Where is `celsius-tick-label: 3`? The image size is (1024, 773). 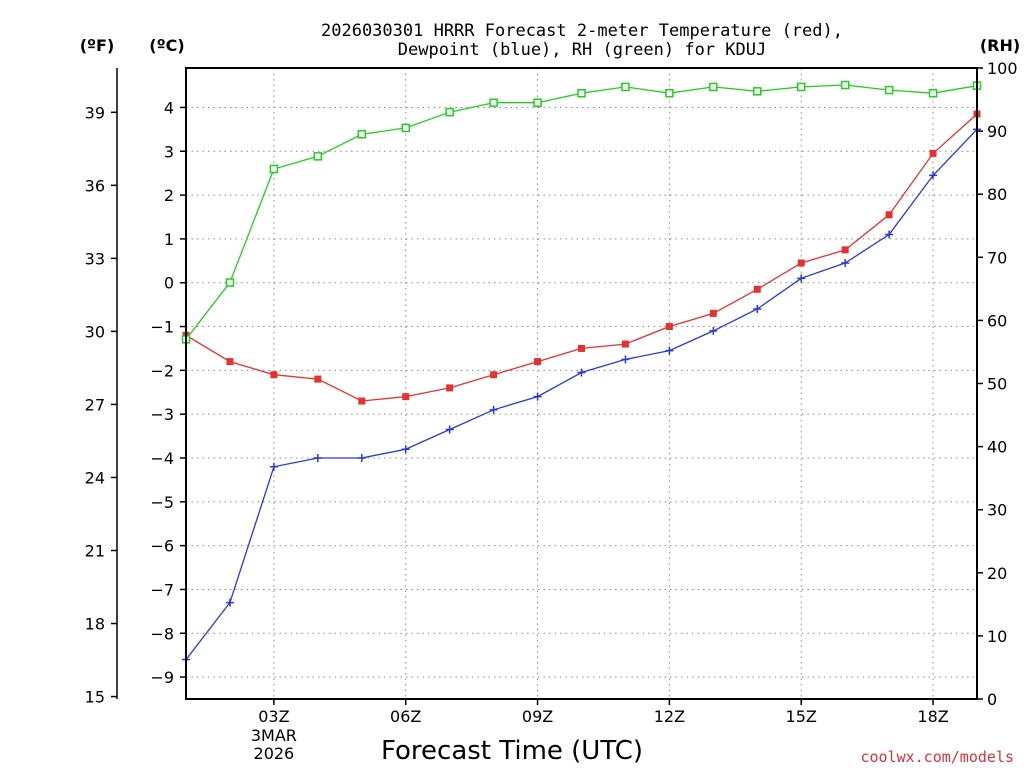
celsius-tick-label: 3 is located at coordinates (169, 151).